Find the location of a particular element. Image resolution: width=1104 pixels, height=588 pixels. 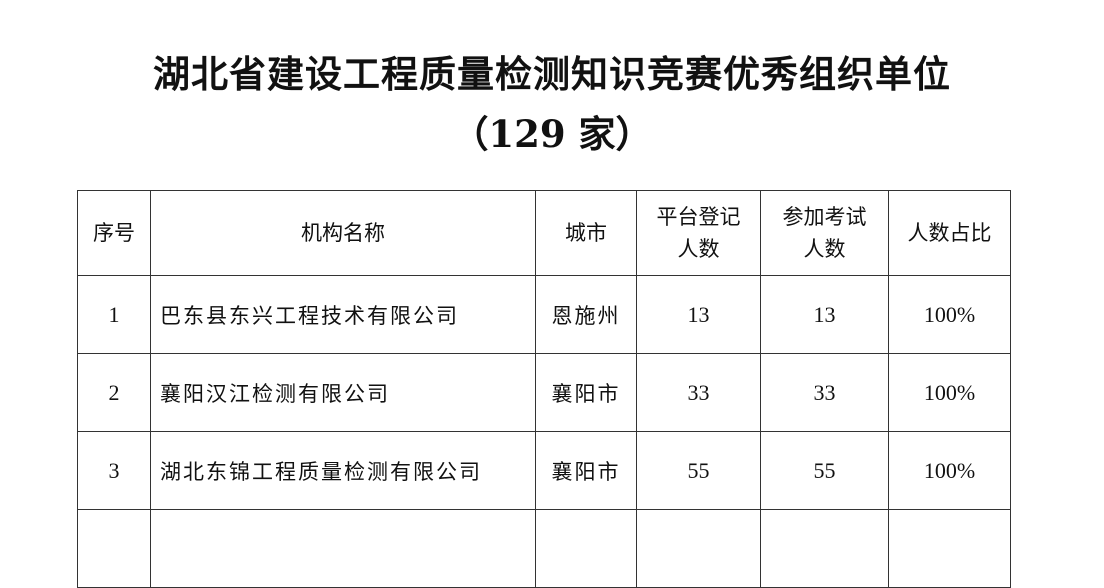

header-ratio: 人数占比 is located at coordinates (949, 233).